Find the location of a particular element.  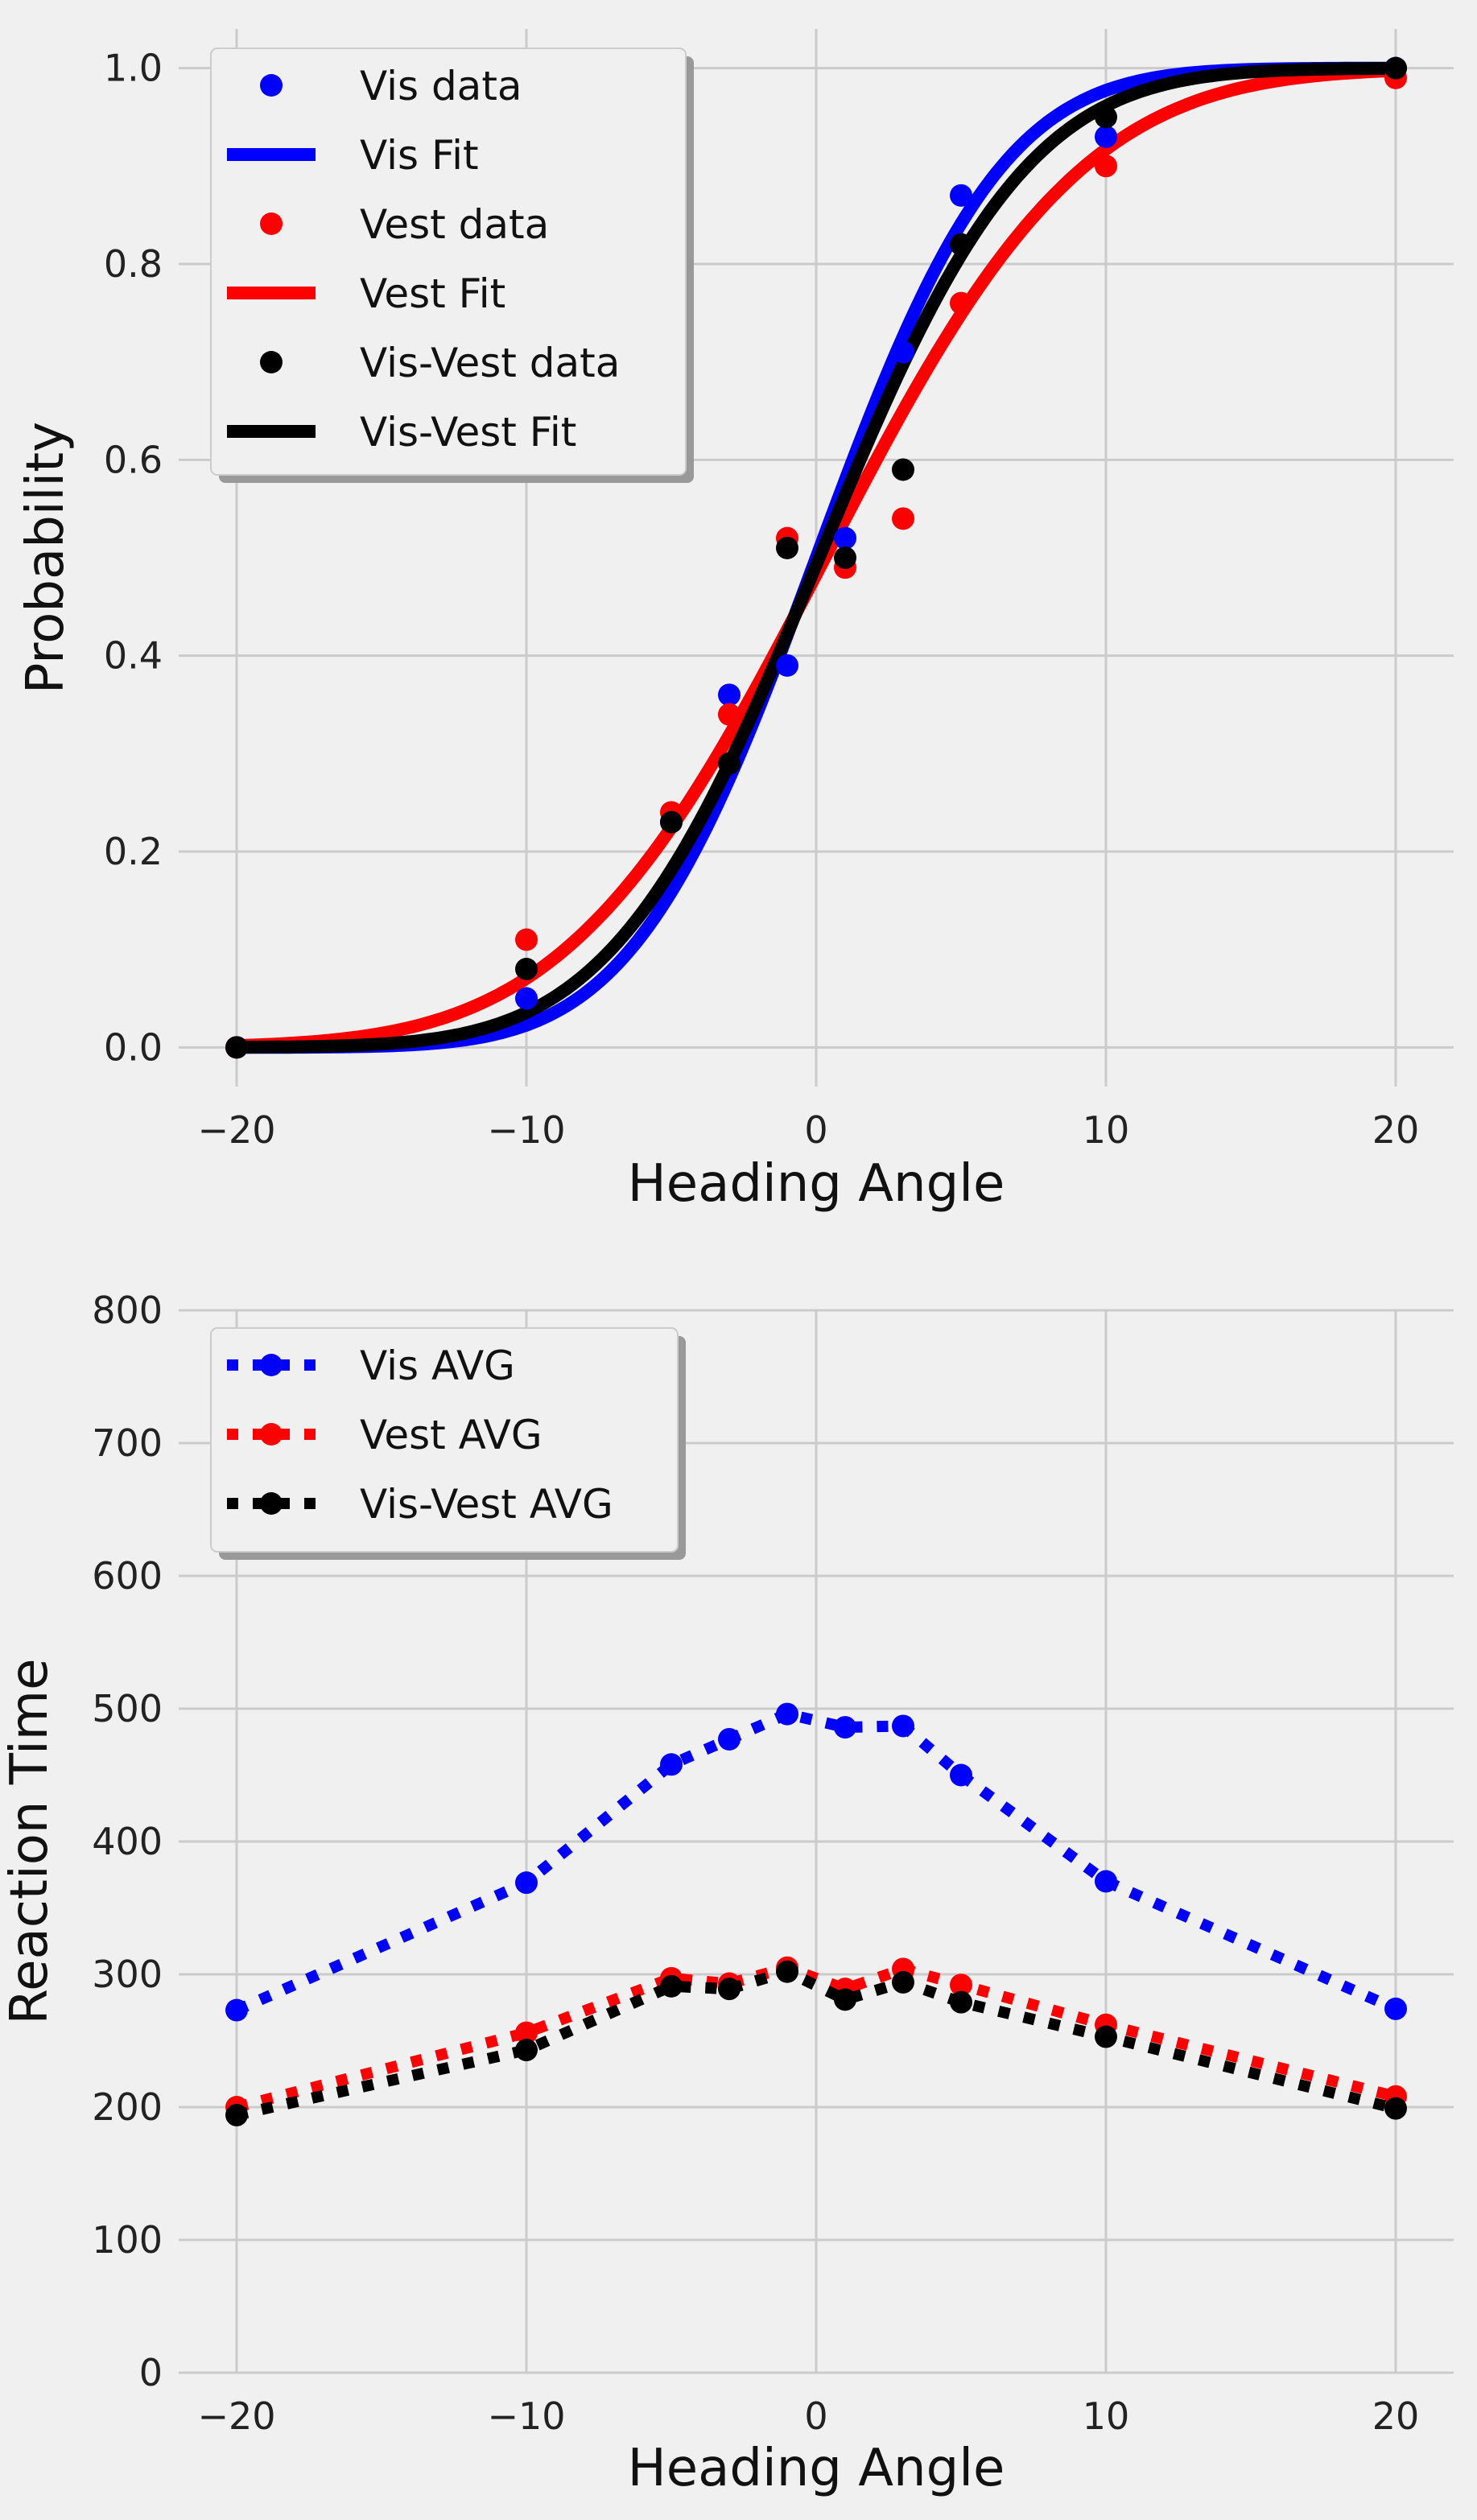

y-tick-label: 200 is located at coordinates (127, 2107).